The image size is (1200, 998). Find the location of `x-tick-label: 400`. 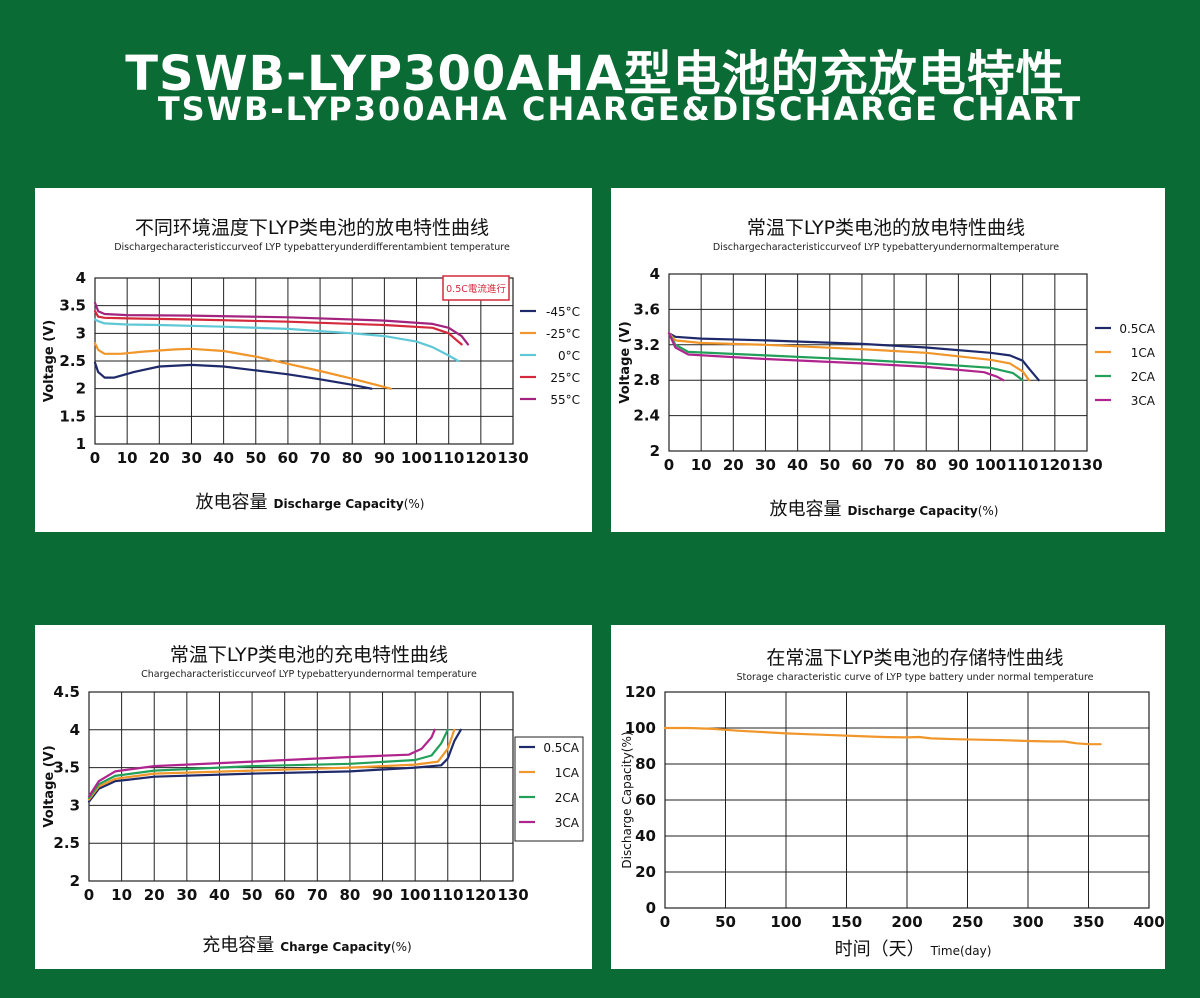

x-tick-label: 400 is located at coordinates (1148, 922).